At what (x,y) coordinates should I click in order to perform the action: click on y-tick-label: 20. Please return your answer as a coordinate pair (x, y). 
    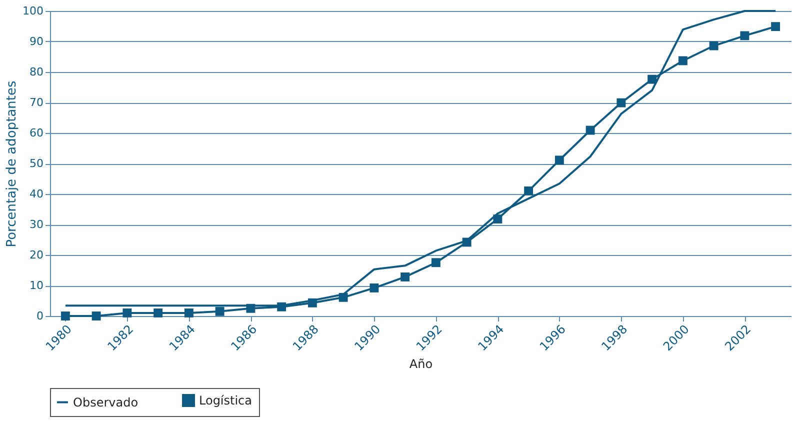
    Looking at the image, I should click on (37, 255).